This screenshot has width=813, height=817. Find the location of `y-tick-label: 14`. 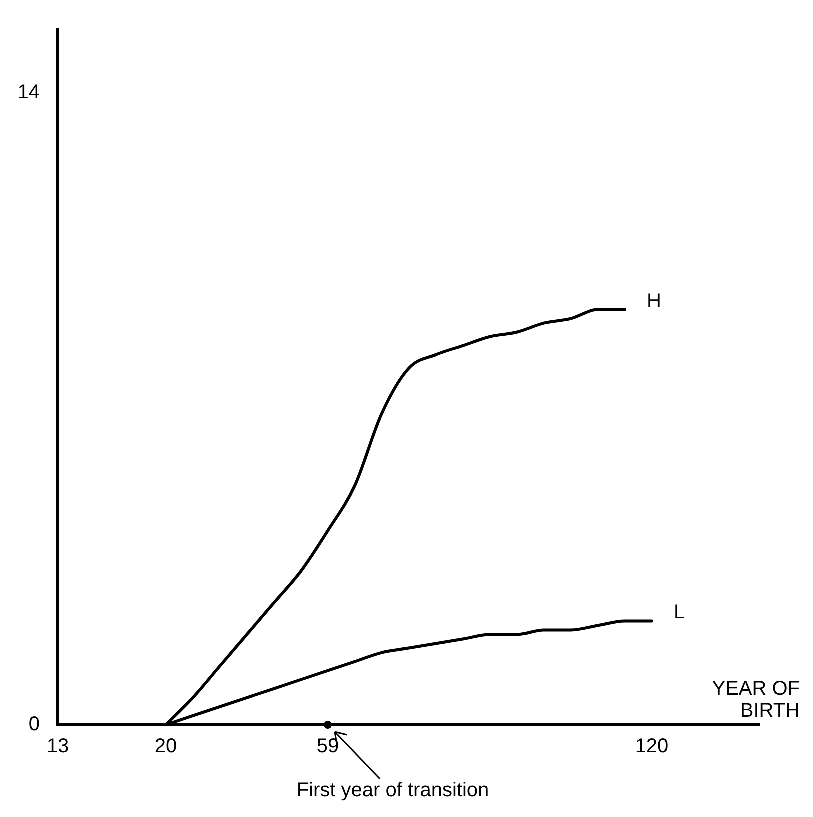

y-tick-label: 14 is located at coordinates (29, 93).